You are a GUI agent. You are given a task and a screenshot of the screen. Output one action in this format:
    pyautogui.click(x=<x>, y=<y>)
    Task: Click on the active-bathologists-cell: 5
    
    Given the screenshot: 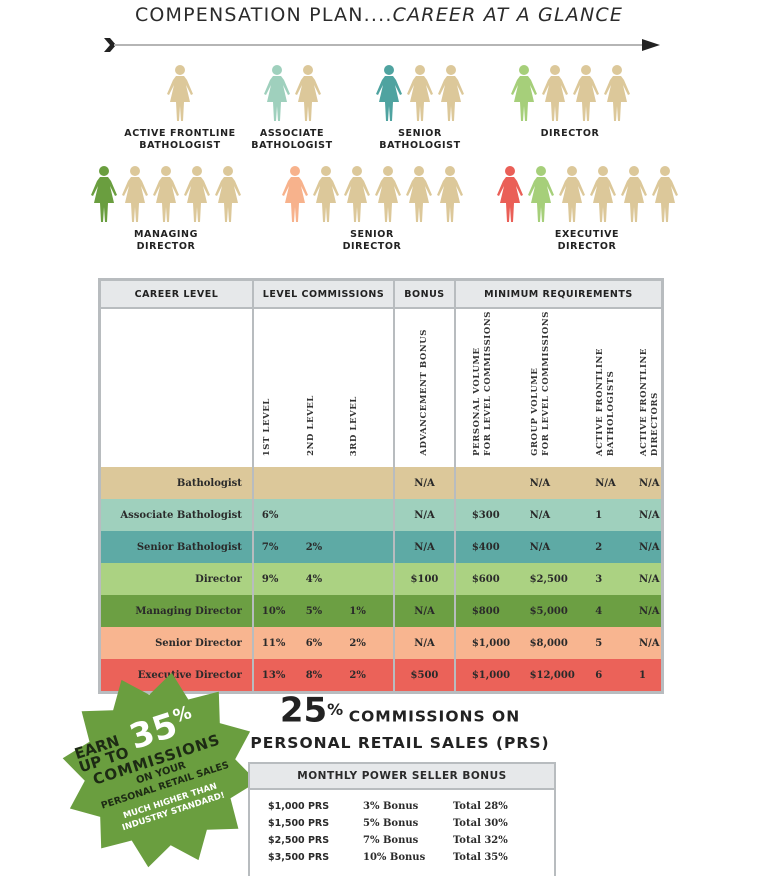 What is the action you would take?
    pyautogui.click(x=599, y=643)
    